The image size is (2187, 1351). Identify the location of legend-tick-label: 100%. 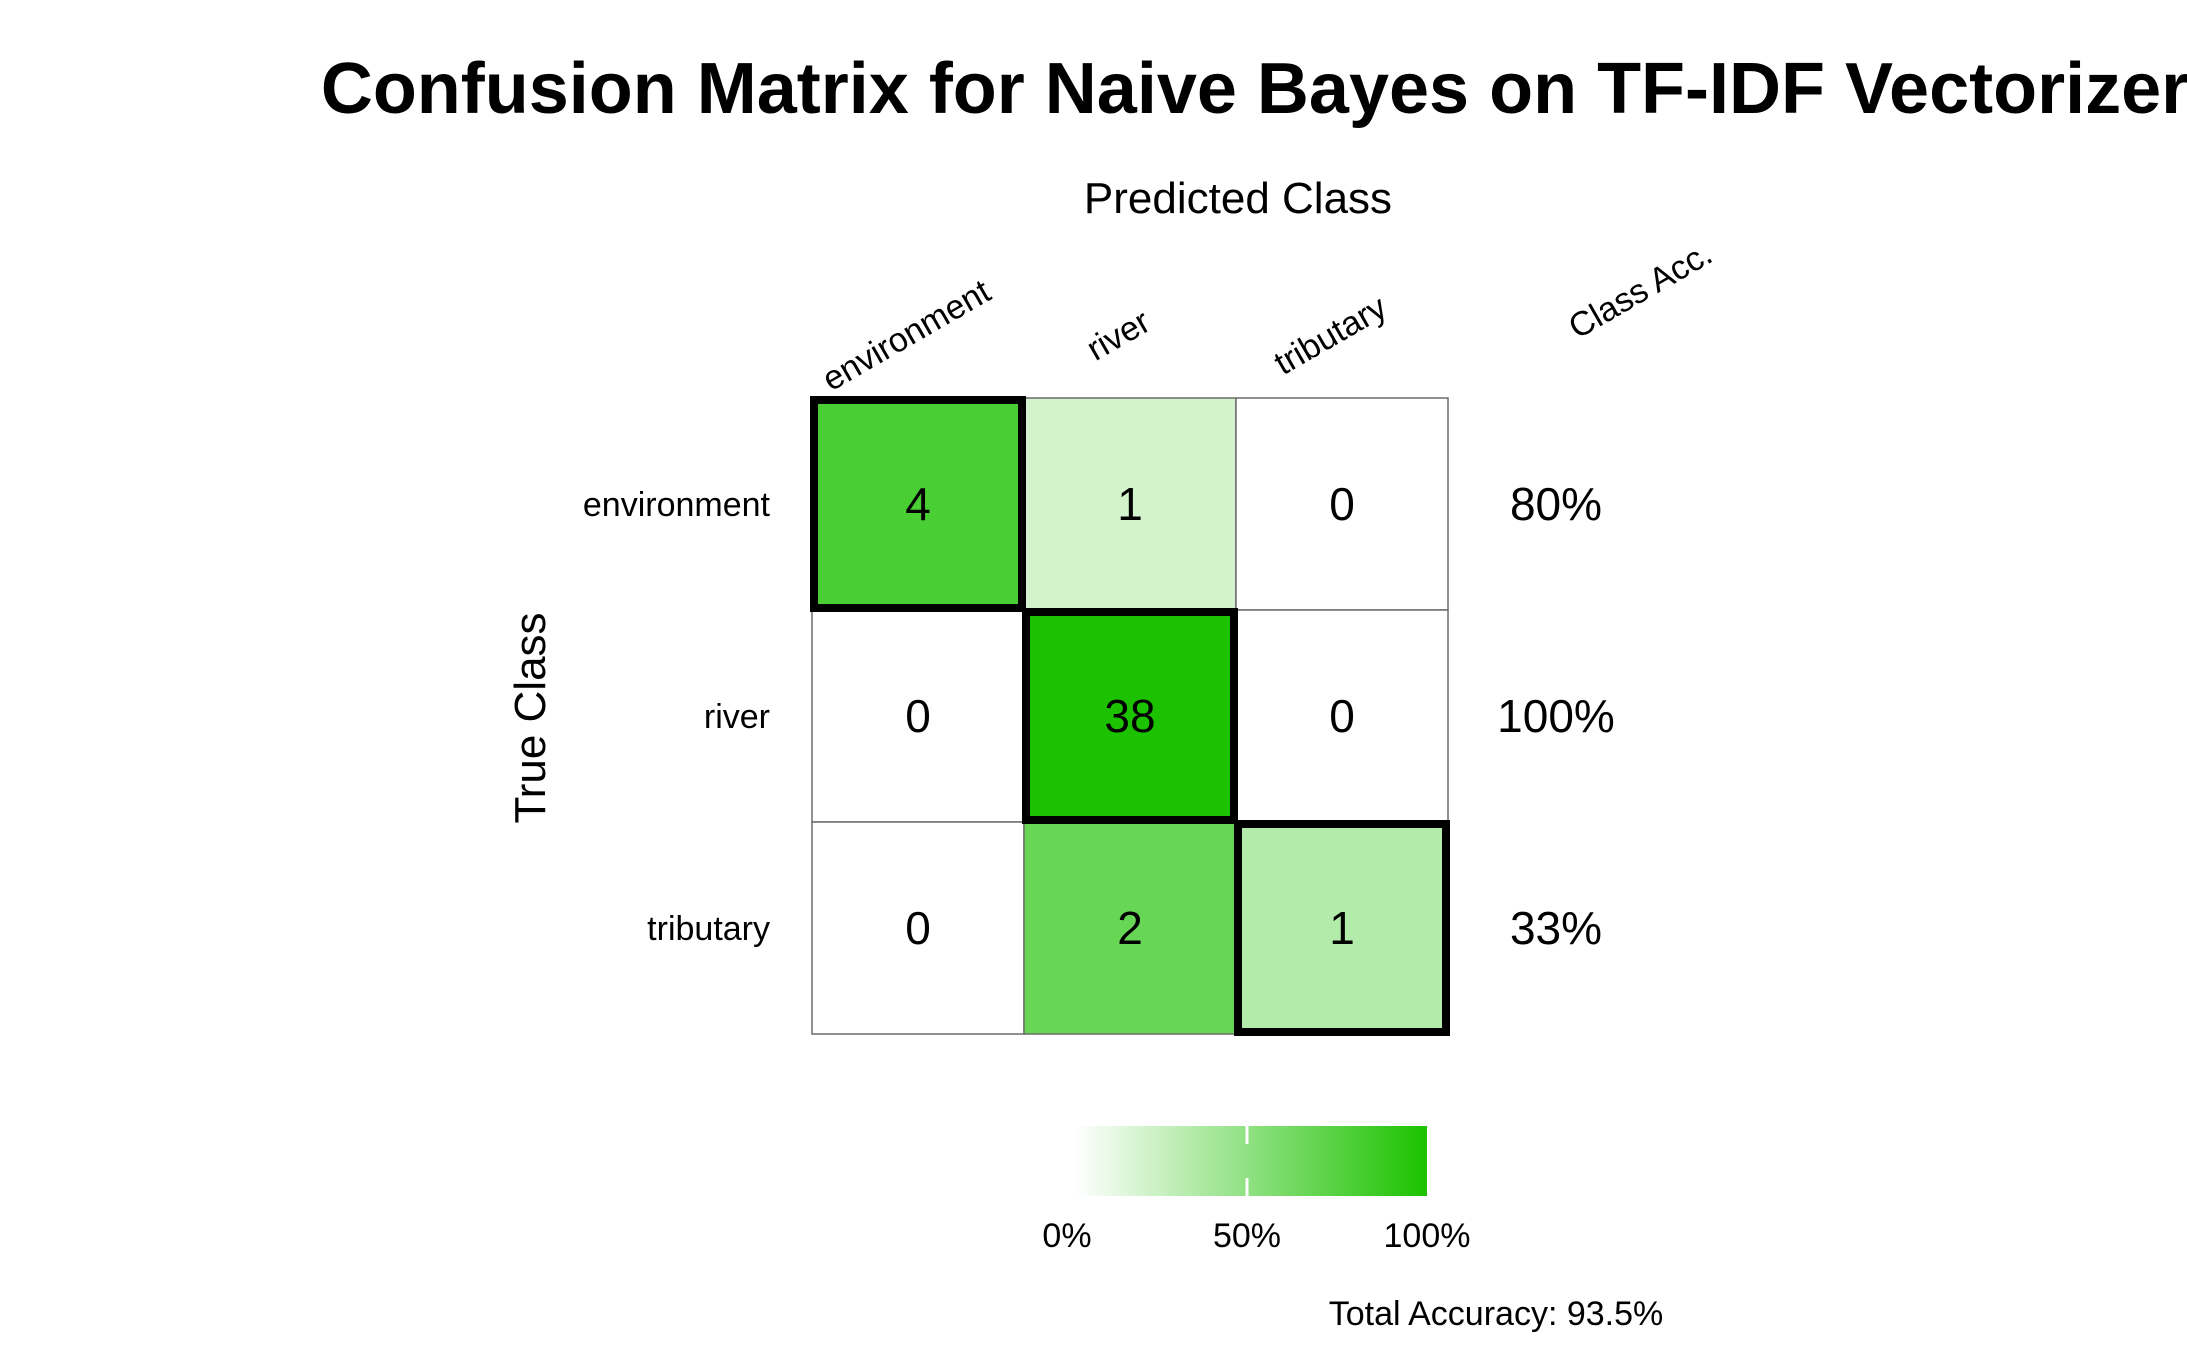
(1427, 1236).